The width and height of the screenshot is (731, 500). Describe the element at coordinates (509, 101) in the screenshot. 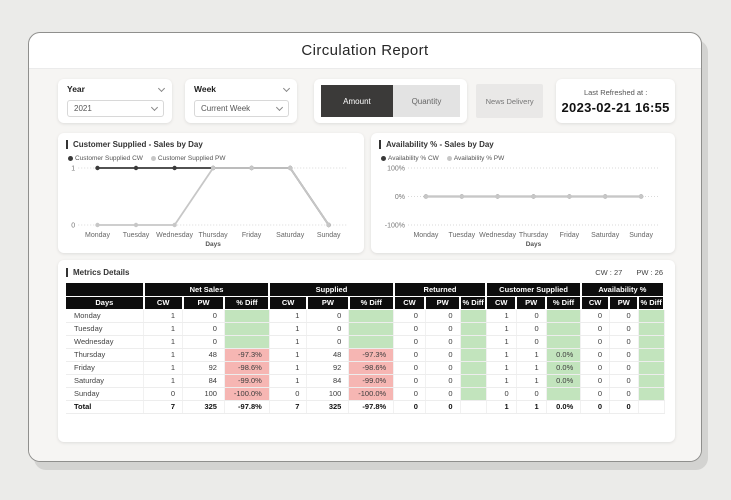

I see `news-delivery-button: News Delivery` at that location.